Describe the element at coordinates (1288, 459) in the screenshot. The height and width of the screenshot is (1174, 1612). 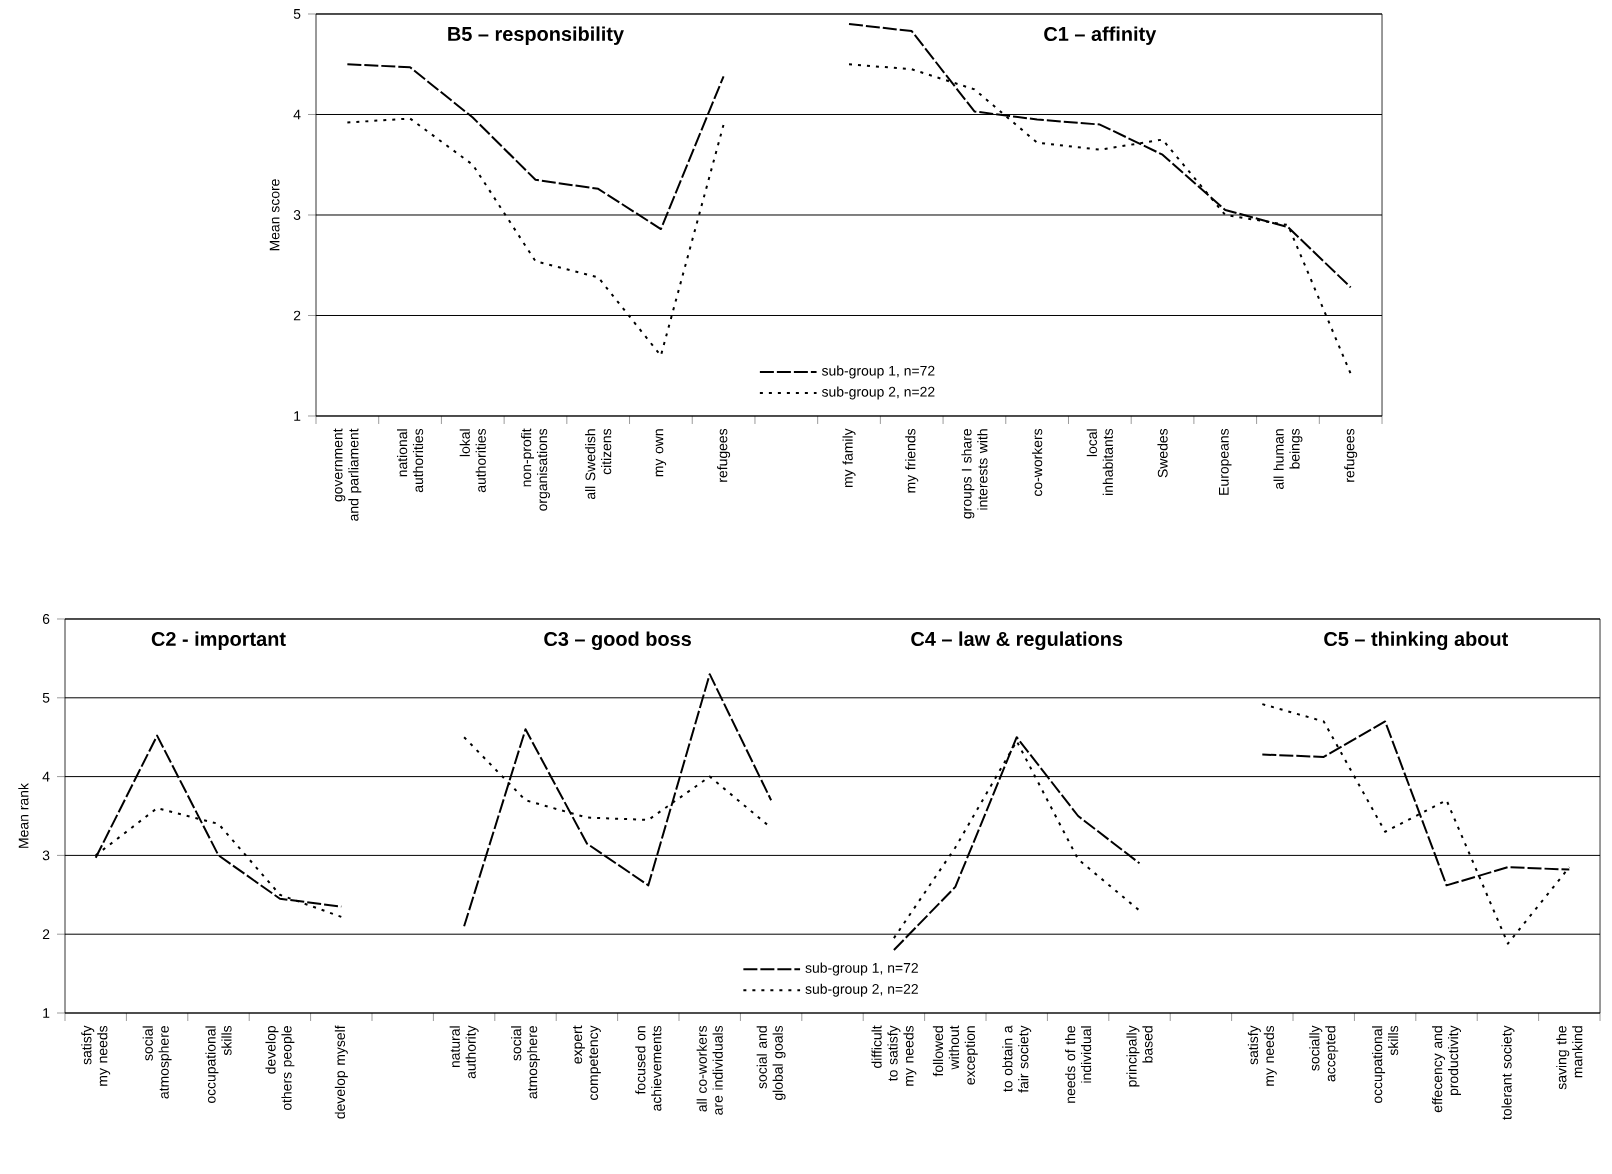
I see `x-tick-label: all human beings` at that location.